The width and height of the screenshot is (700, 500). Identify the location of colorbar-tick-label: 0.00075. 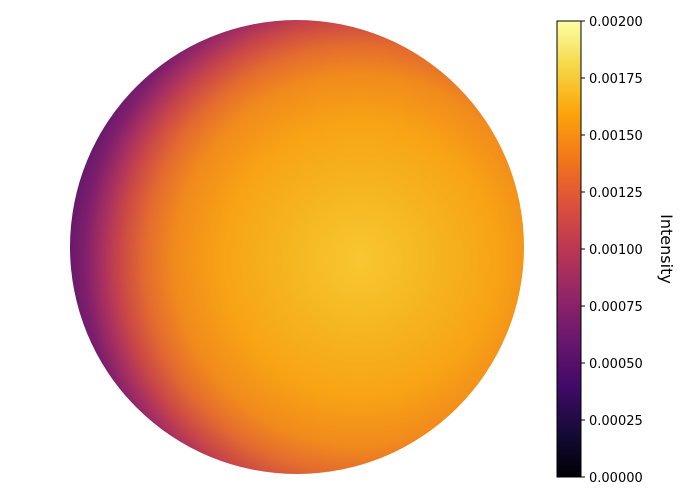
(616, 307).